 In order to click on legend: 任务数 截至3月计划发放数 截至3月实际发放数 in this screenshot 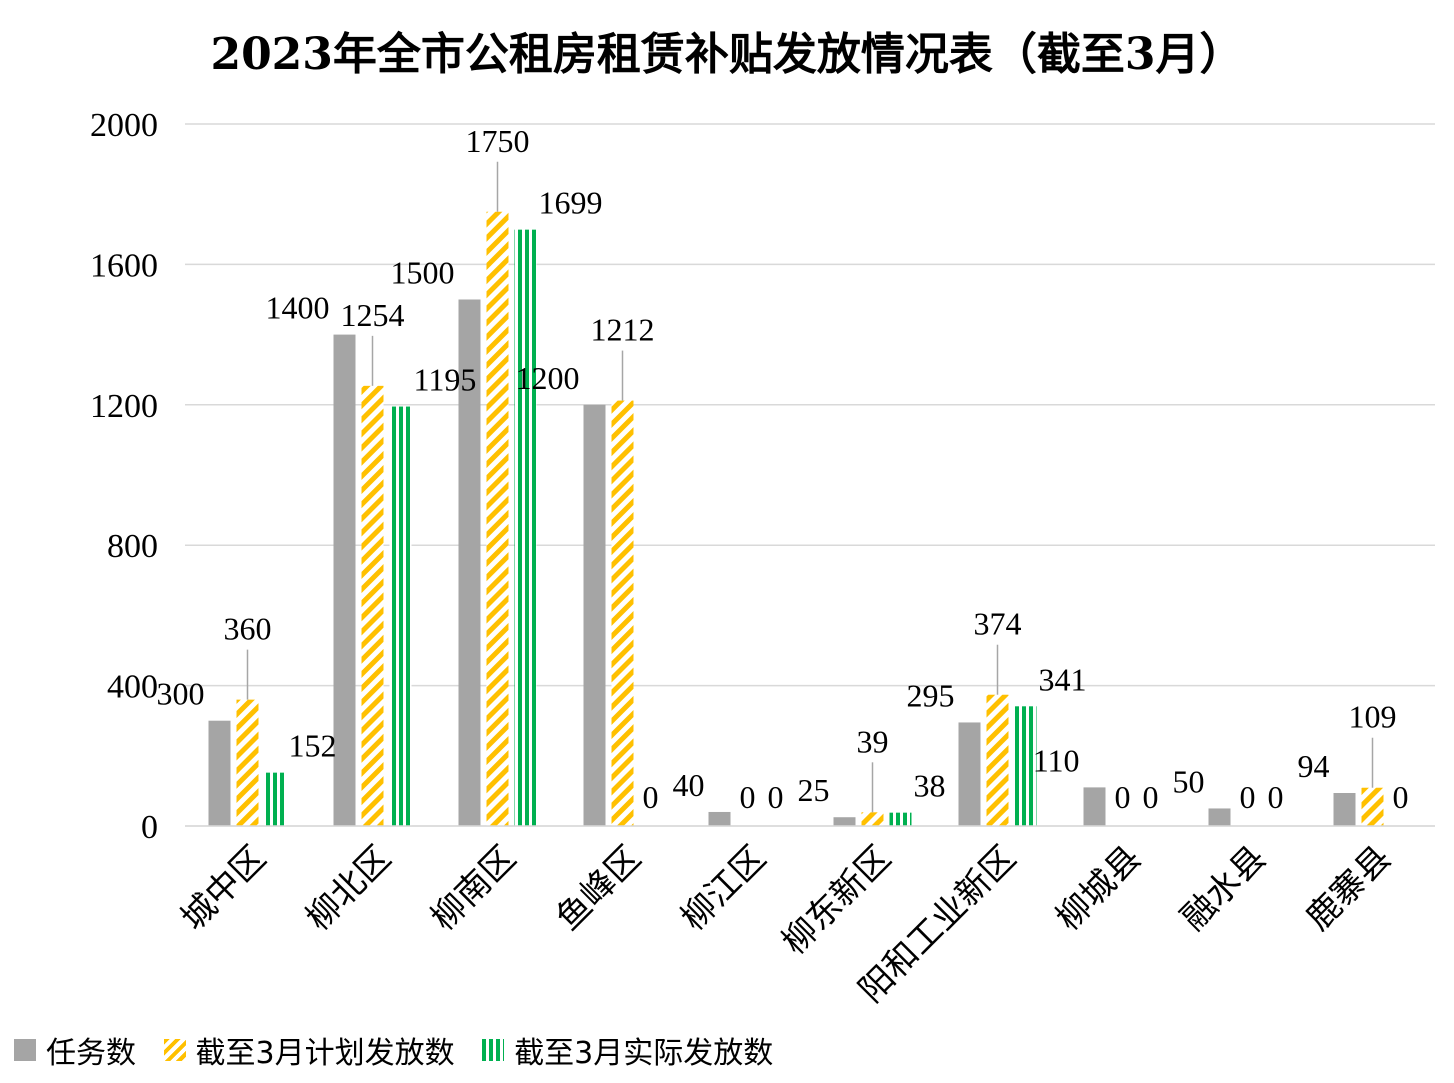, I will do `click(402, 1050)`.